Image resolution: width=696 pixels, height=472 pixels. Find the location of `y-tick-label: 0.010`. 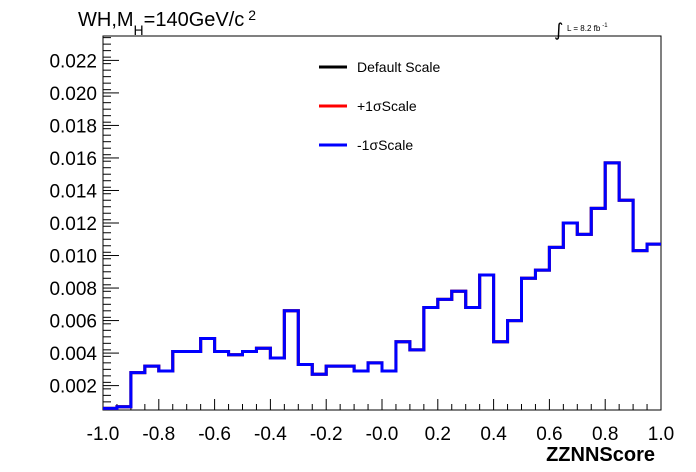

y-tick-label: 0.010 is located at coordinates (73, 257).